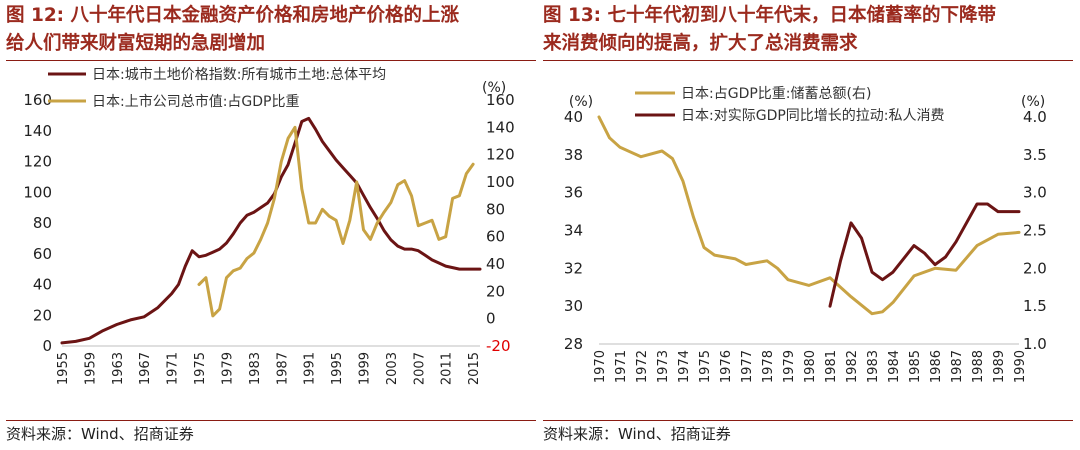 Image resolution: width=1080 pixels, height=450 pixels. Describe the element at coordinates (90, 368) in the screenshot. I see `figure-12-x-tick-label: 1959` at that location.